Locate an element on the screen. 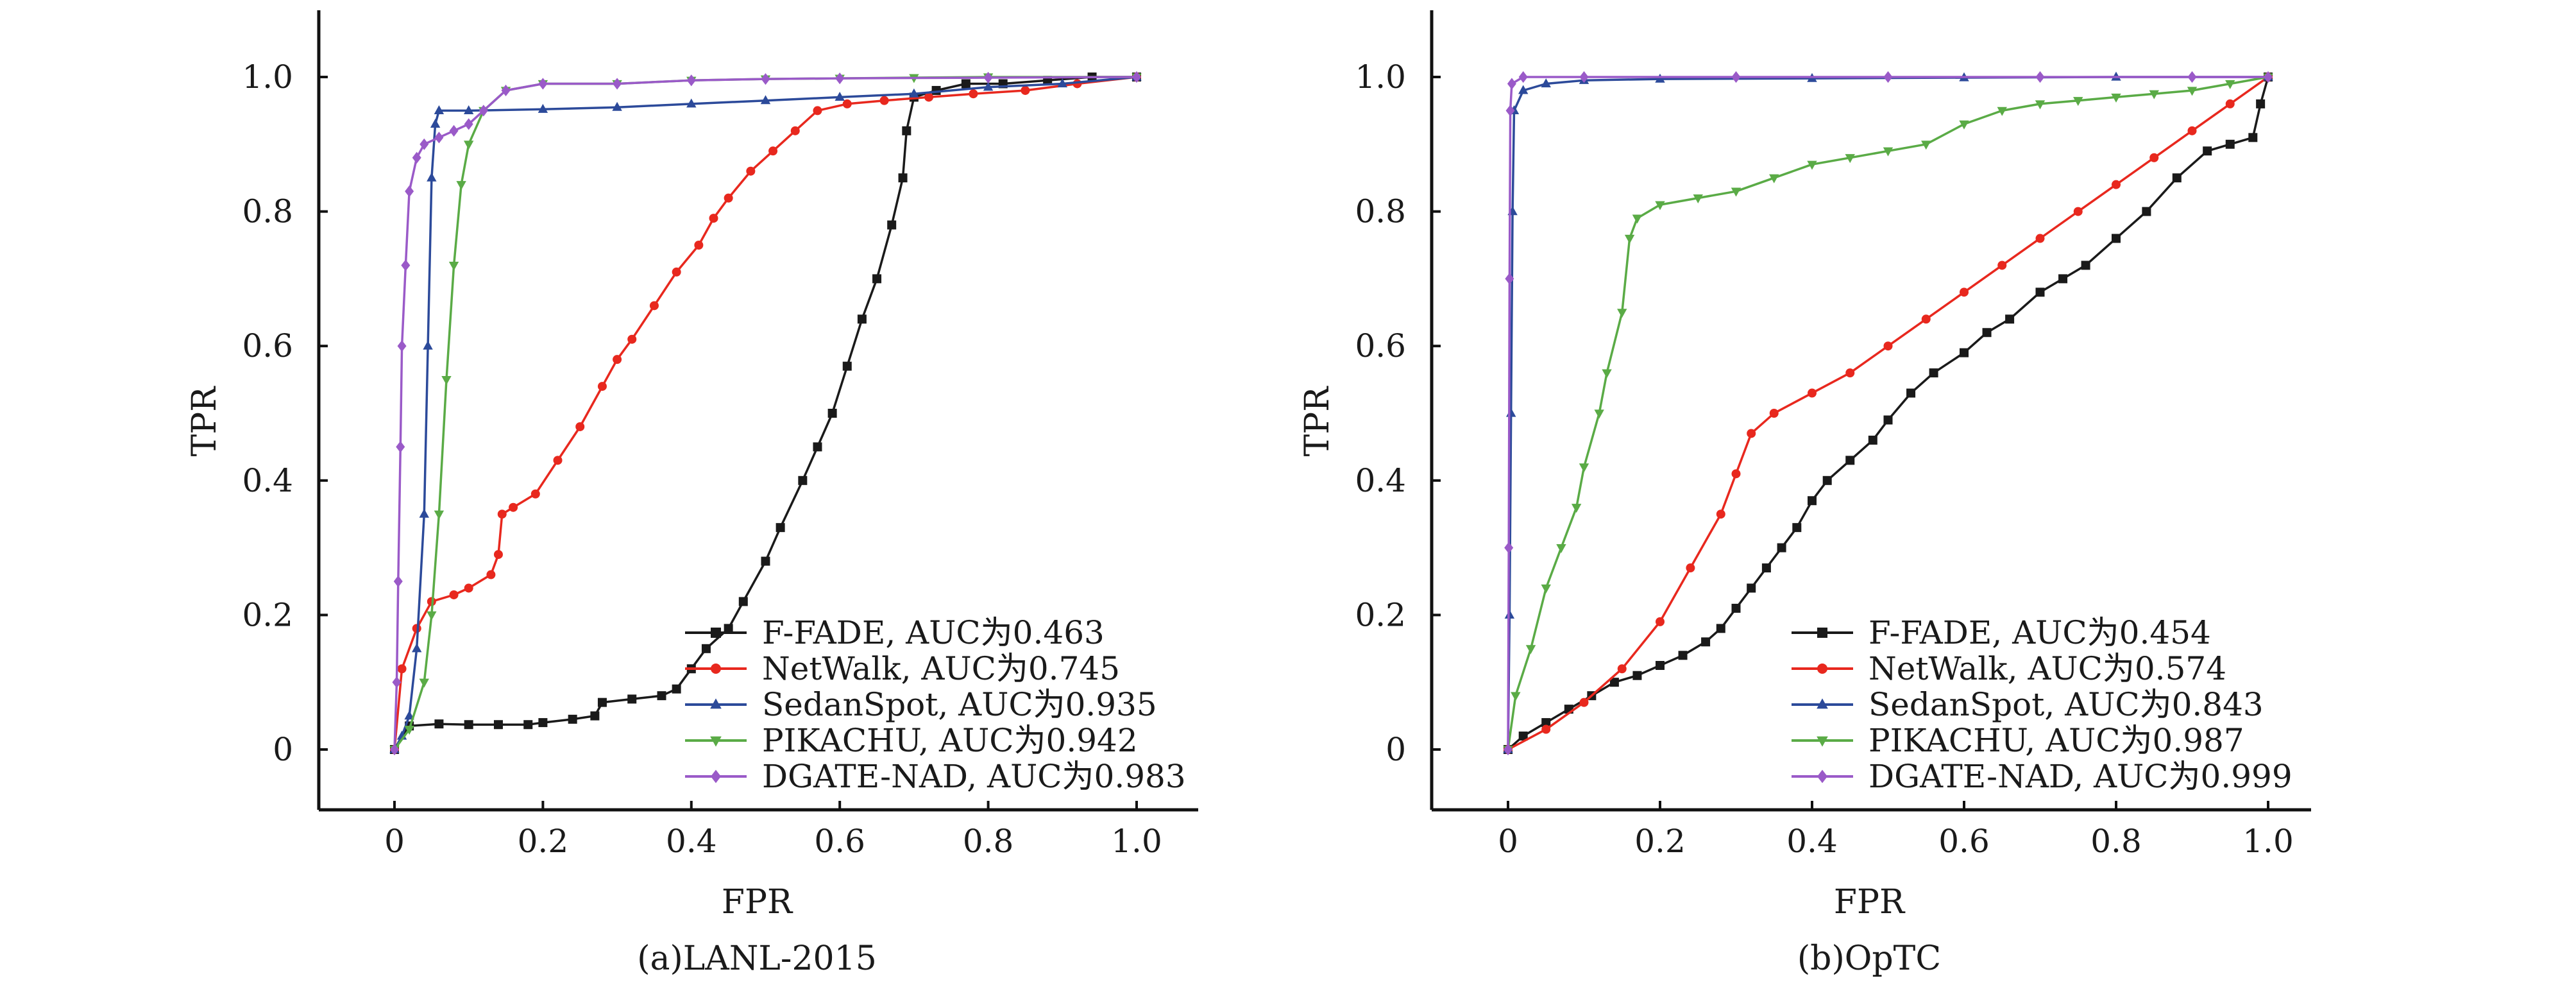 This screenshot has height=985, width=2576. x-tick-label: 0 is located at coordinates (394, 841).